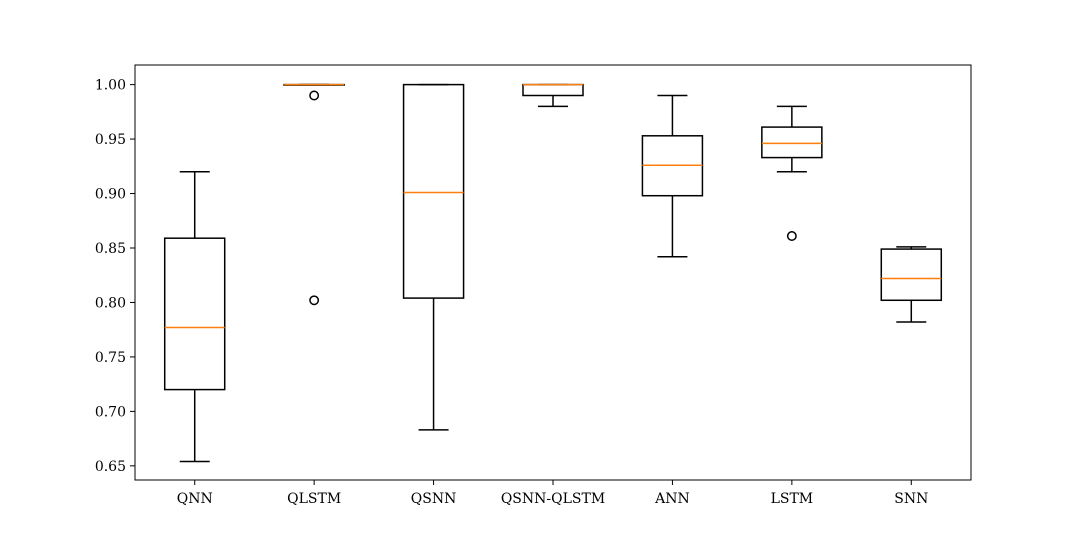 The image size is (1080, 540). What do you see at coordinates (434, 499) in the screenshot?
I see `x-tick-label: QSNN` at bounding box center [434, 499].